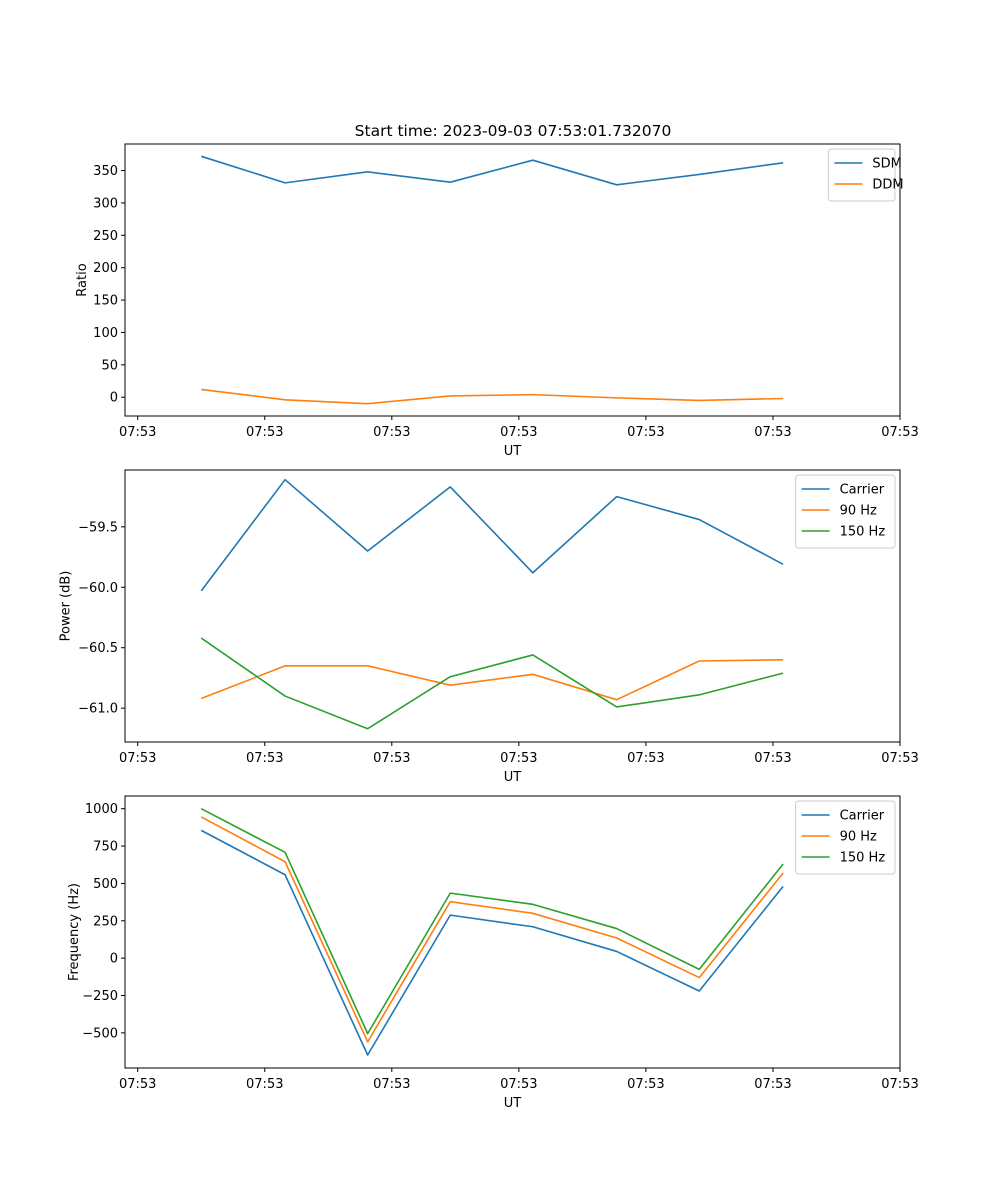  What do you see at coordinates (887, 185) in the screenshot?
I see `legend-label: DDM` at bounding box center [887, 185].